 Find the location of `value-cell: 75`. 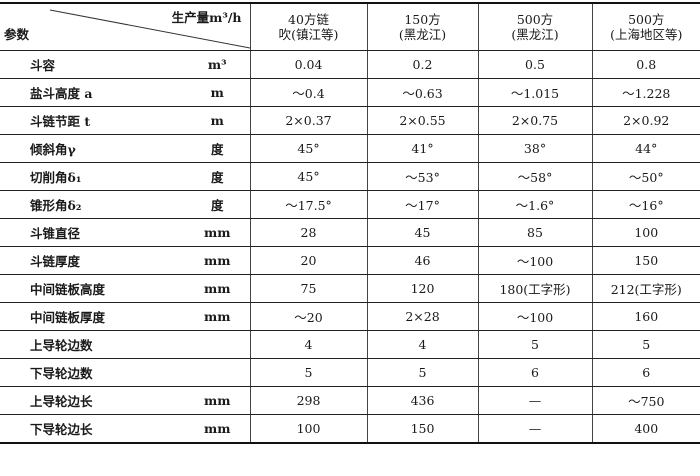

value-cell: 75 is located at coordinates (308, 288).